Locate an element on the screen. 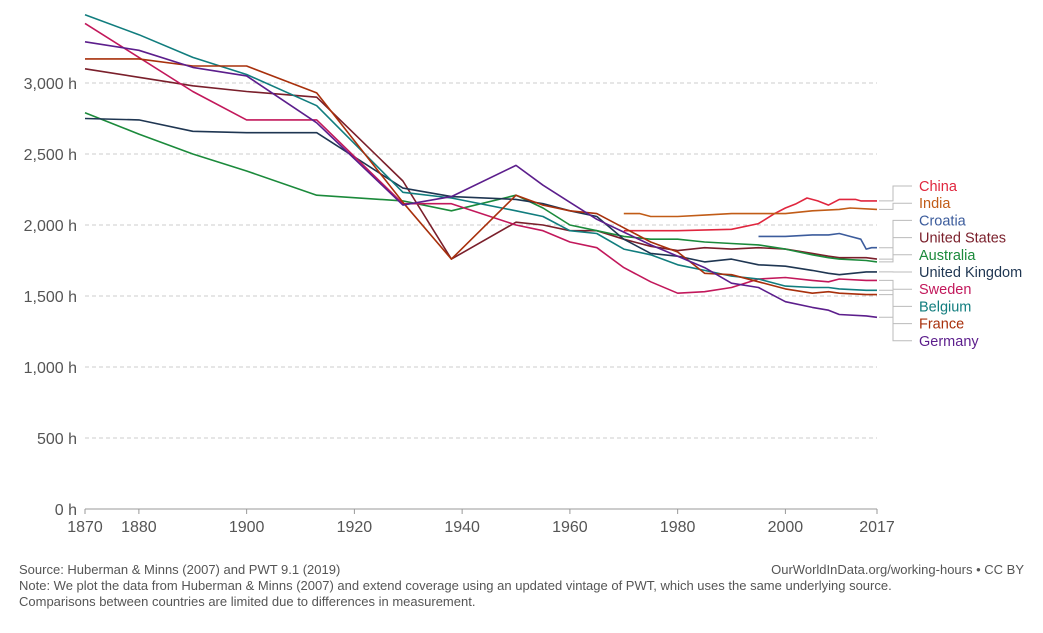 This screenshot has height=633, width=1043. y-tick-label-1000: 1,000 h is located at coordinates (50, 368).